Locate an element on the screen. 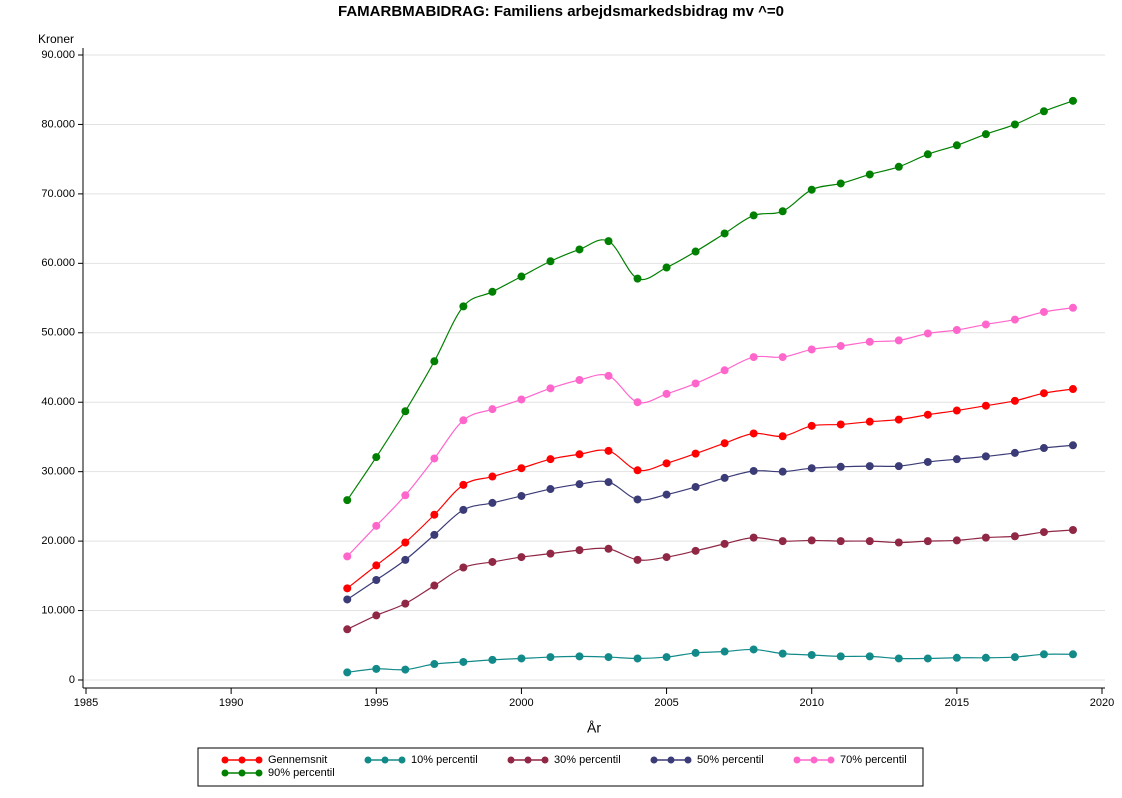 Image resolution: width=1122 pixels, height=798 pixels. legend-label: 30% percentil is located at coordinates (587, 760).